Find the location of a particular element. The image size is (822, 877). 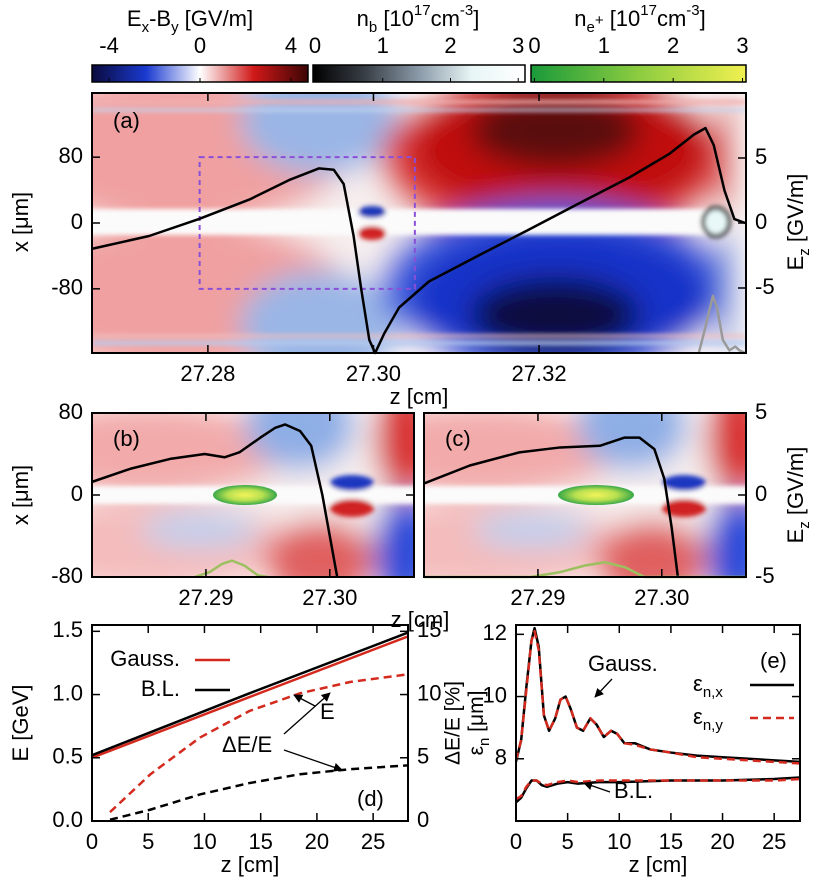

legend-label-part: ε is located at coordinates (698, 683).